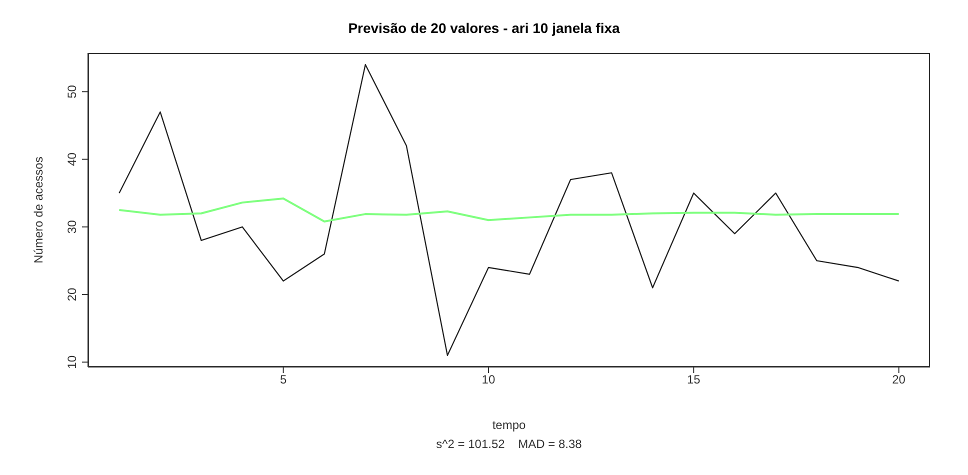 This screenshot has width=968, height=475. What do you see at coordinates (72, 159) in the screenshot?
I see `y-tick-label: 40` at bounding box center [72, 159].